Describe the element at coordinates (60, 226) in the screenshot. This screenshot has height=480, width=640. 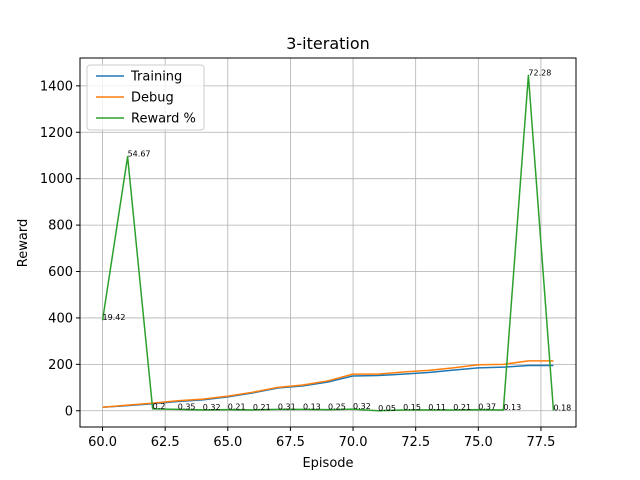
I see `y-tick-label: 800` at that location.